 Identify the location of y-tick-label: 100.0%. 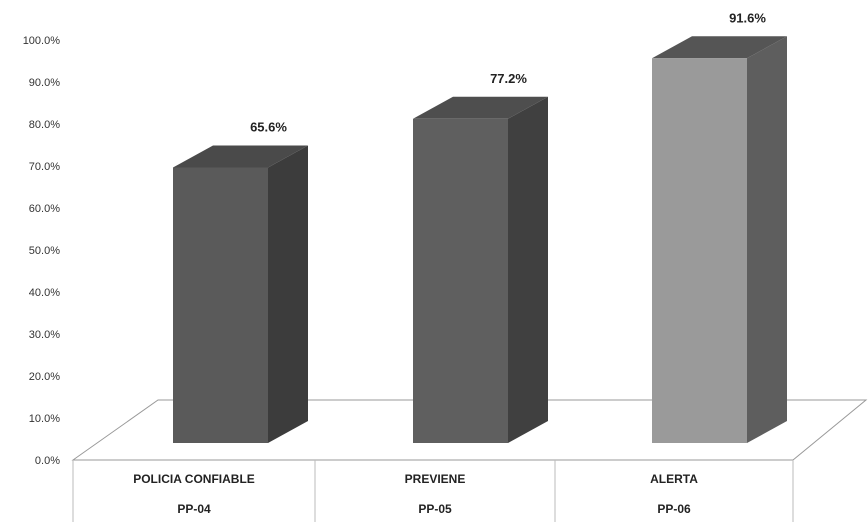
(42, 41).